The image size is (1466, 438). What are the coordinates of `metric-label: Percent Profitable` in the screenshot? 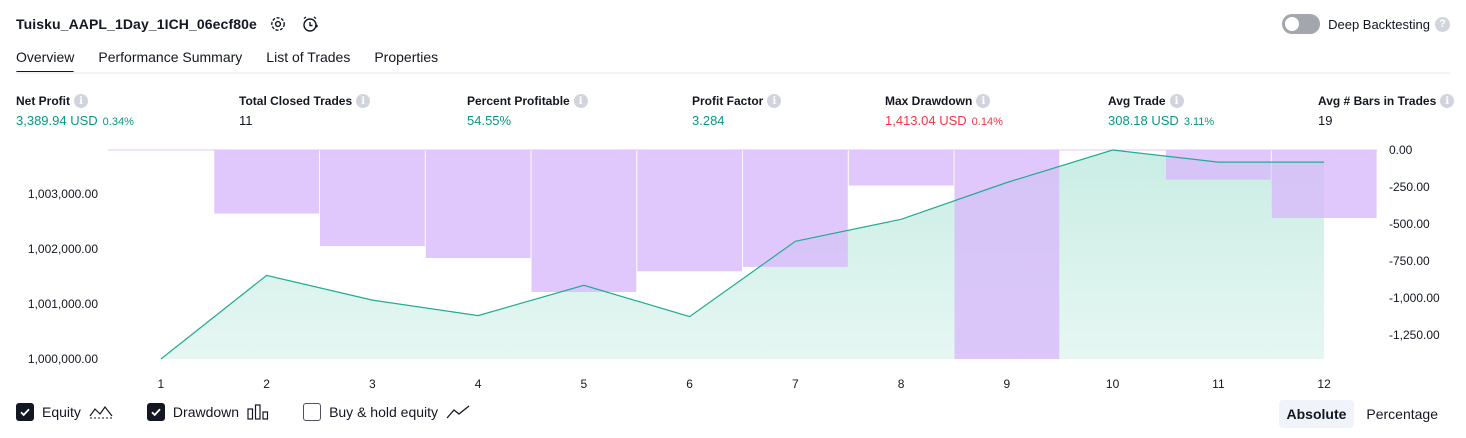 It's located at (518, 101).